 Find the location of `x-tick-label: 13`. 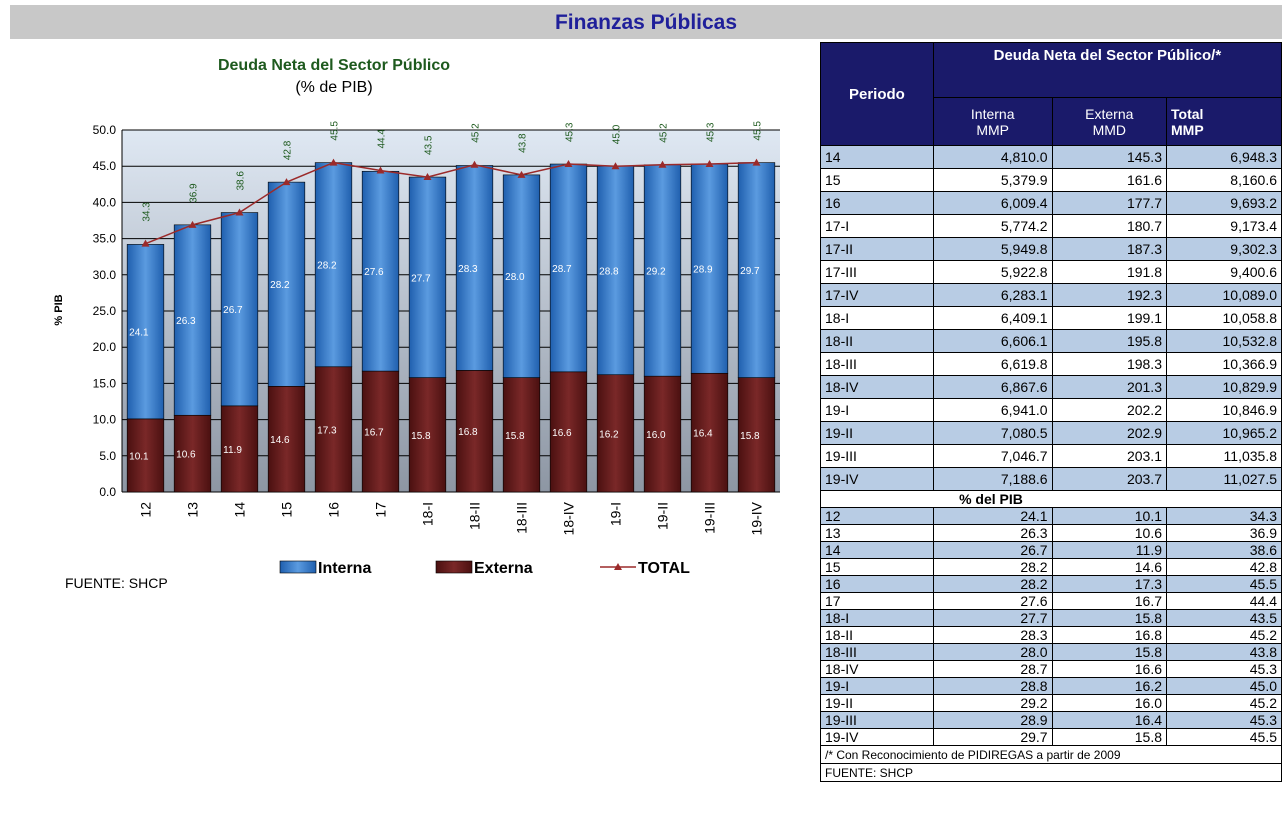

x-tick-label: 13 is located at coordinates (193, 510).